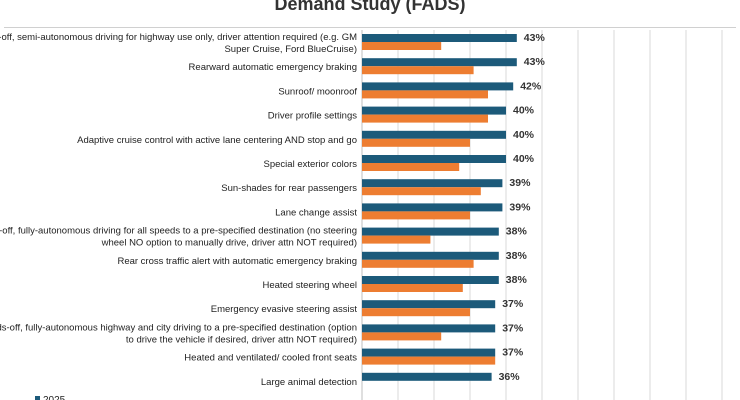  What do you see at coordinates (370, 27) in the screenshot?
I see `frame-divider` at bounding box center [370, 27].